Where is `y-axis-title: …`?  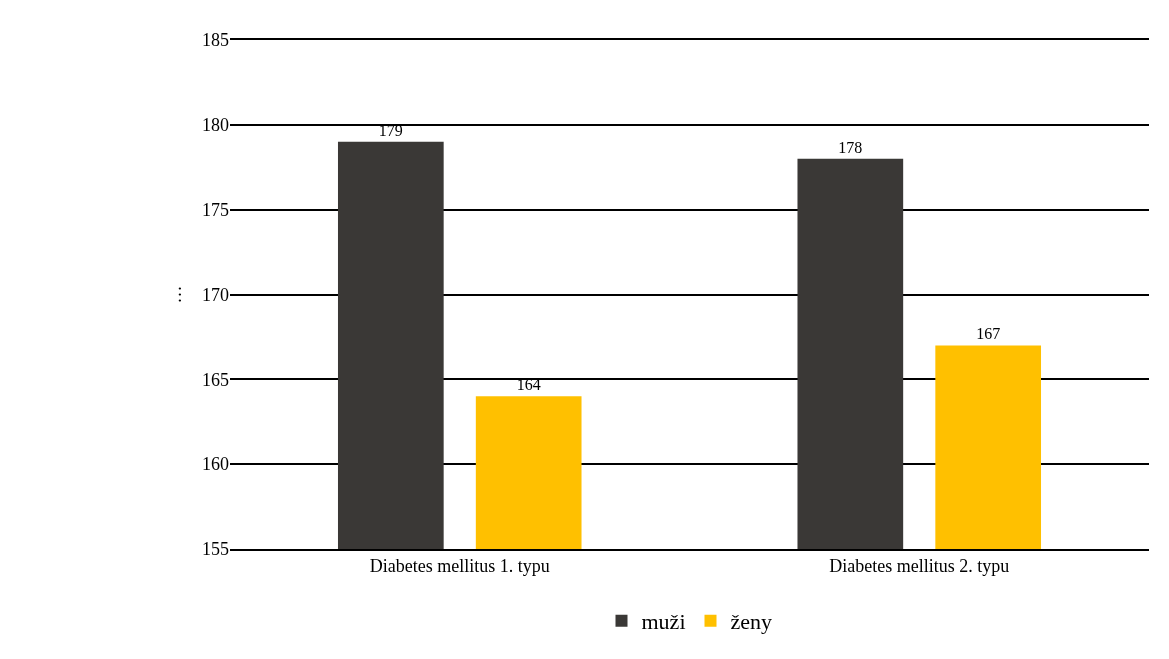
y-axis-title: … is located at coordinates (175, 294).